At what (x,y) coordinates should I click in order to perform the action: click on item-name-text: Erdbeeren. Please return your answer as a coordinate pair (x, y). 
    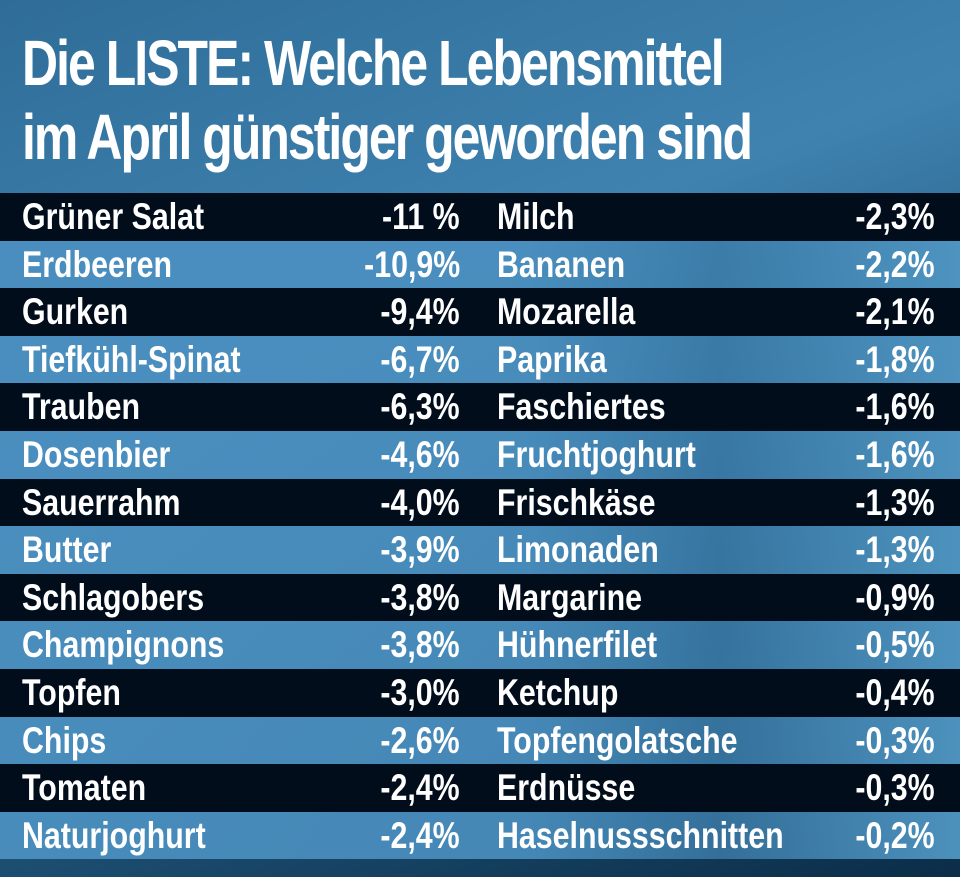
    Looking at the image, I should click on (97, 264).